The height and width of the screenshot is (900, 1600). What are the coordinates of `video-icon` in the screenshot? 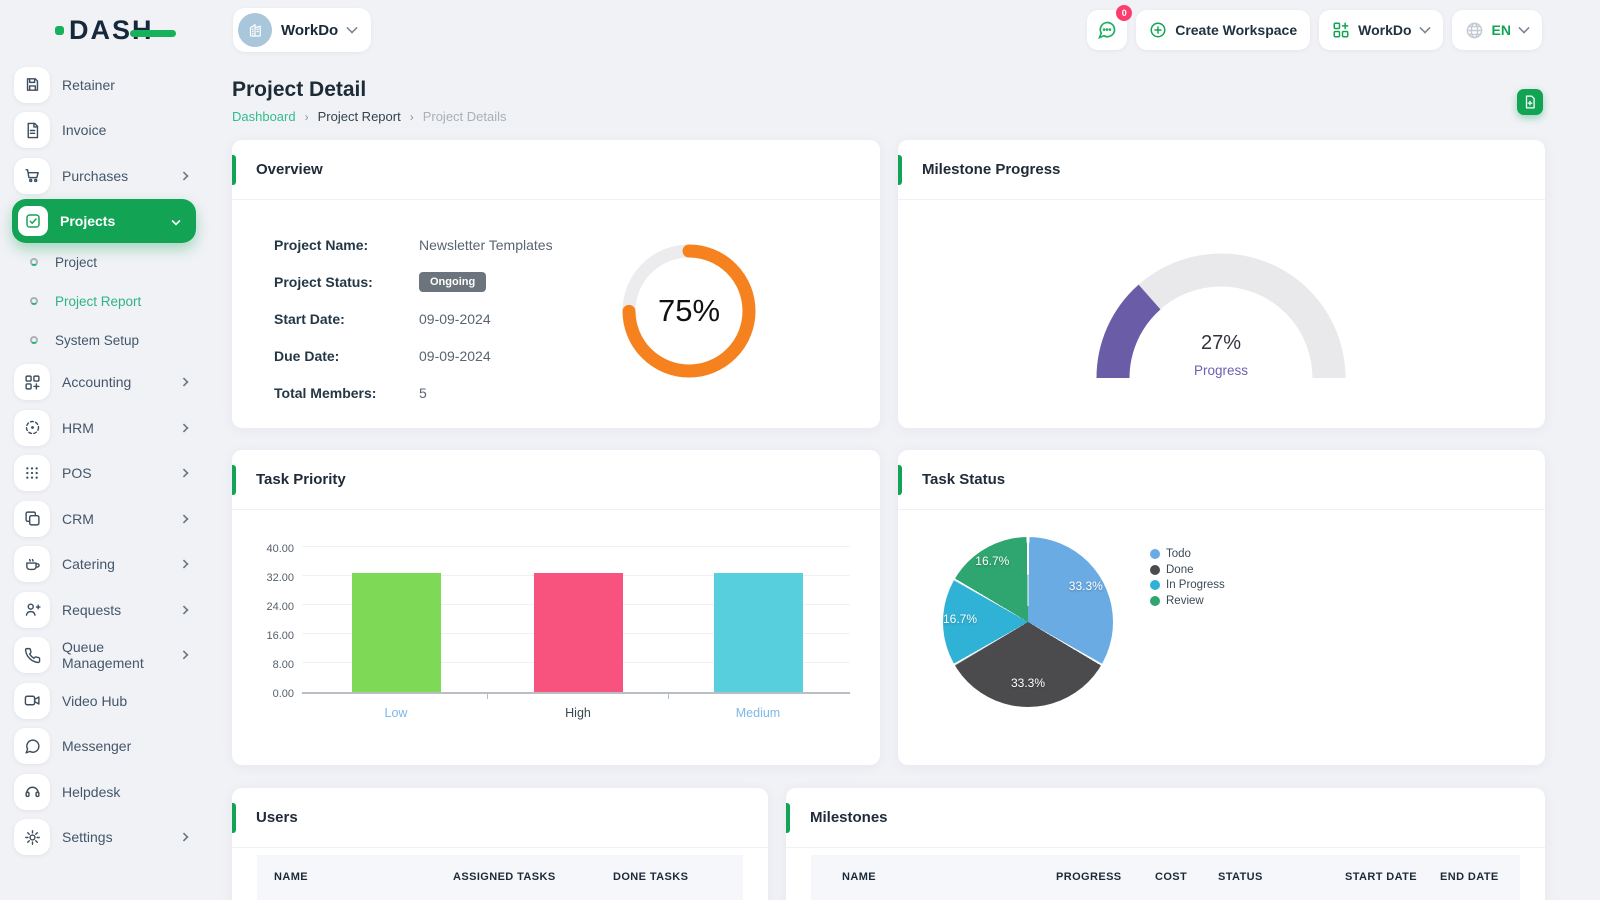 It's located at (32, 700).